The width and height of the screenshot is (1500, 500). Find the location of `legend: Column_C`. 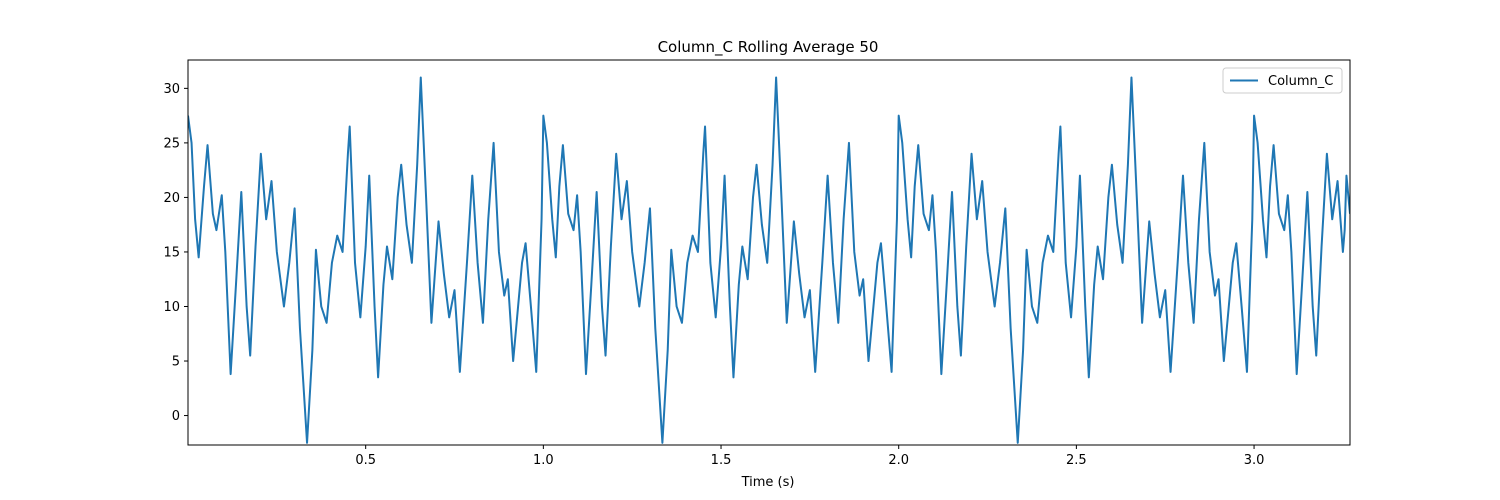

legend: Column_C is located at coordinates (1282, 80).